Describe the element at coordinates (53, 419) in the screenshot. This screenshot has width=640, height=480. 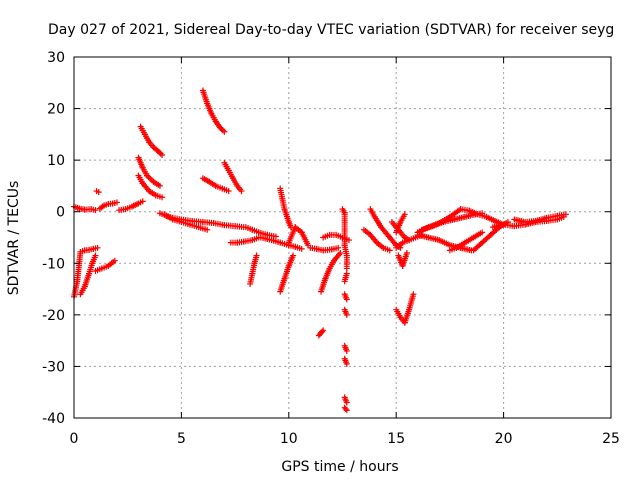
I see `y-tick-label: -40` at that location.